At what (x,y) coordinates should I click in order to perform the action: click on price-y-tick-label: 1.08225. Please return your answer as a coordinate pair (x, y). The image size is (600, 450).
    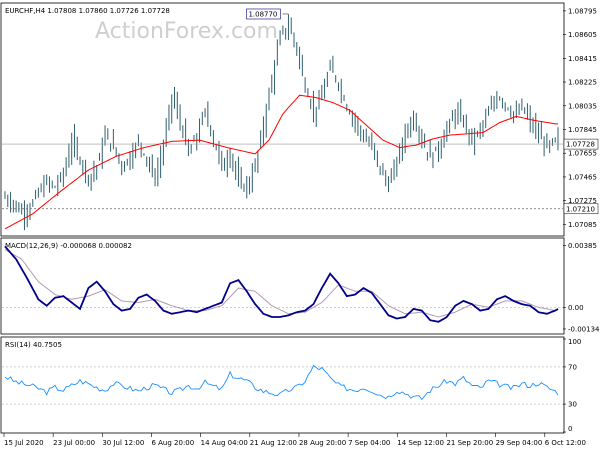
    Looking at the image, I should click on (582, 83).